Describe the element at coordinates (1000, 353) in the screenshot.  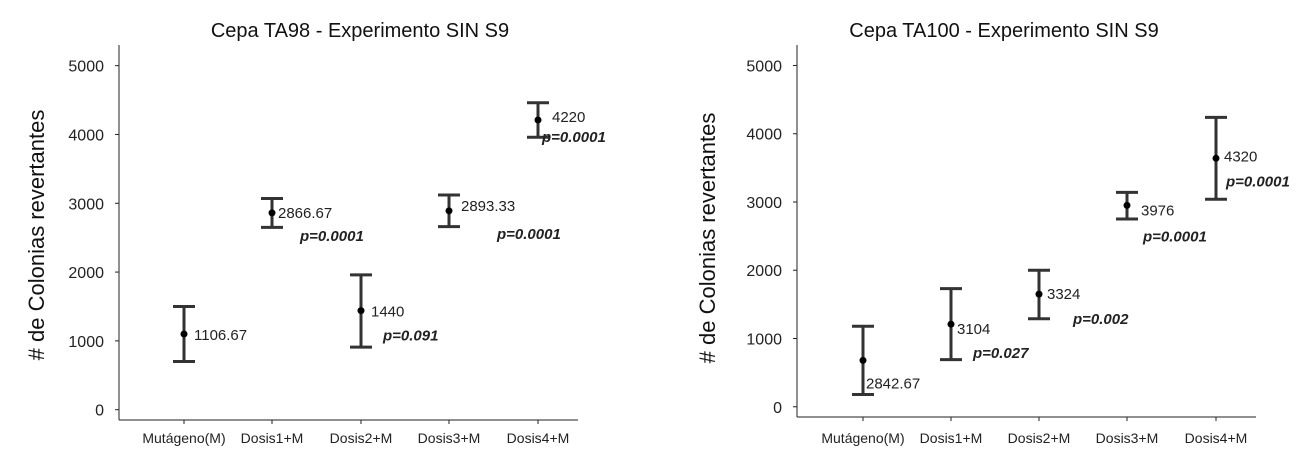
I see `p-value-label: p=0.027` at that location.